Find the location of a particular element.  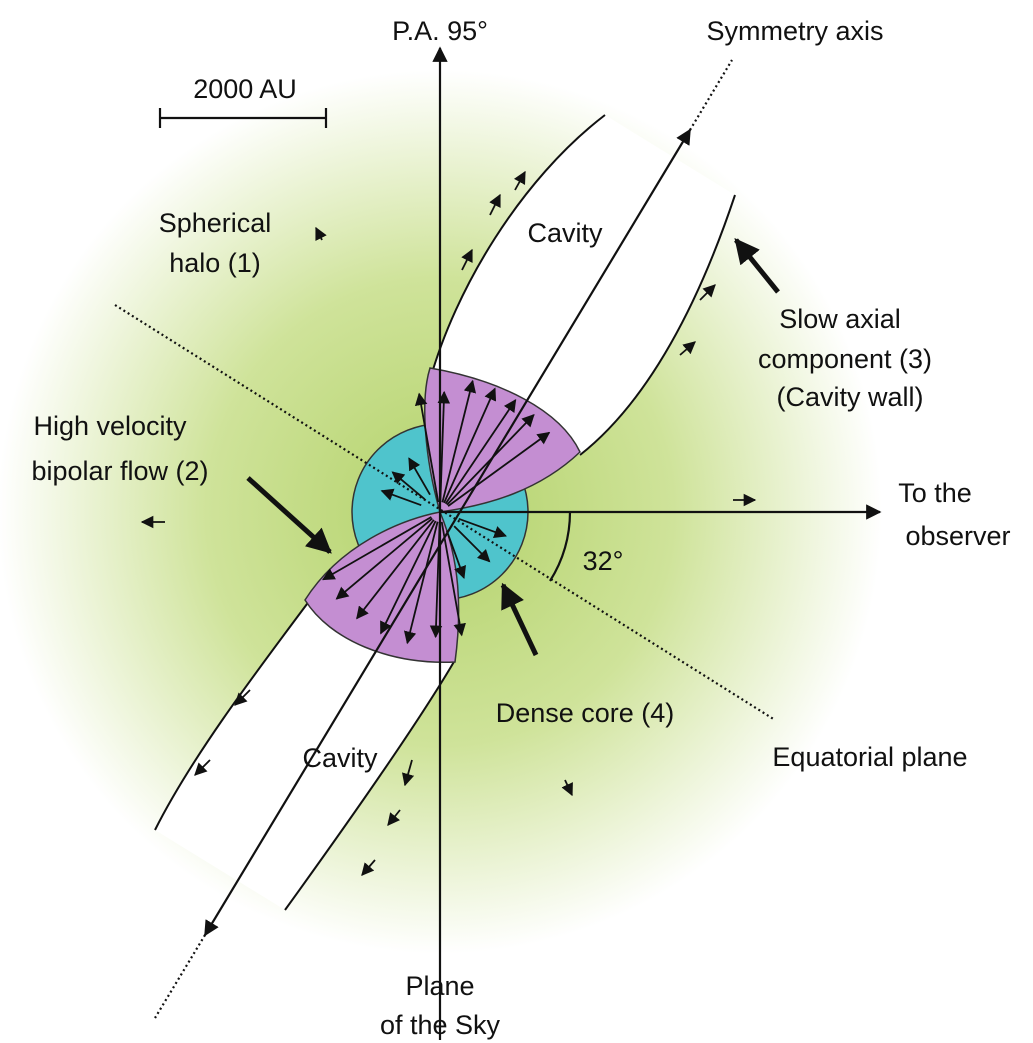

label: Spherical is located at coordinates (215, 223).